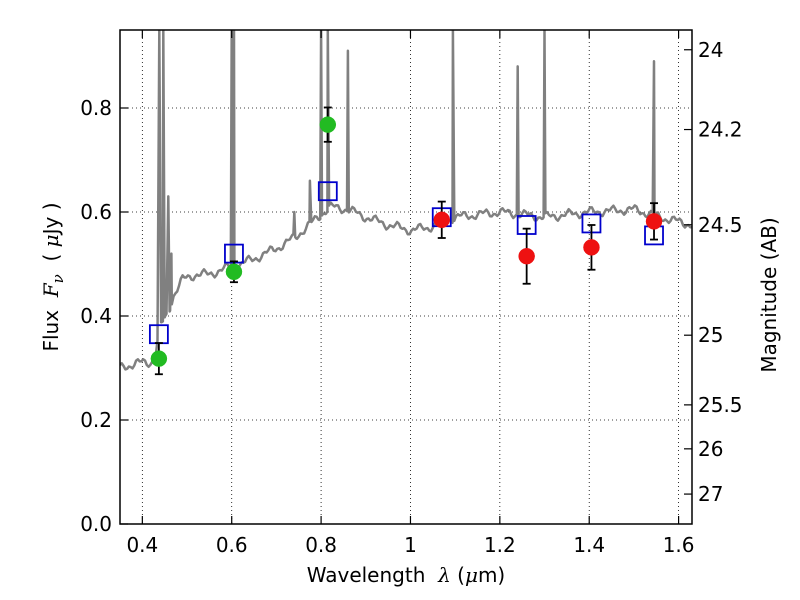 The width and height of the screenshot is (800, 600). Describe the element at coordinates (769, 294) in the screenshot. I see `y2-axis-label: Magnitude (AB)` at that location.